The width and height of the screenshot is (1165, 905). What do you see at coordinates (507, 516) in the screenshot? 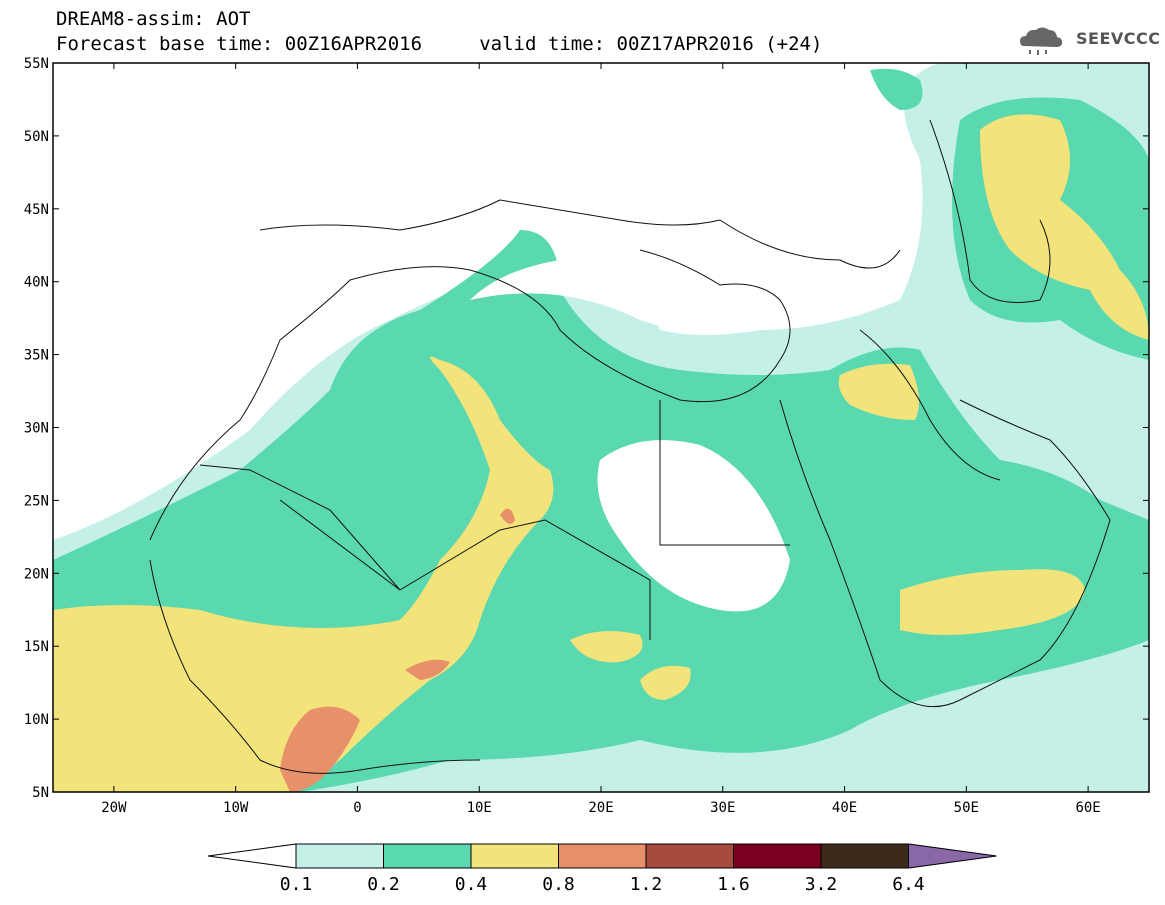
I see `aot-contour-0.8-libya` at bounding box center [507, 516].